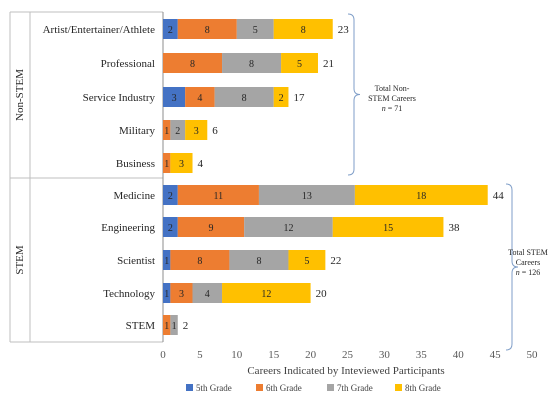  Describe the element at coordinates (392, 88) in the screenshot. I see `annotation-non-stem-line: Total Non-` at that location.